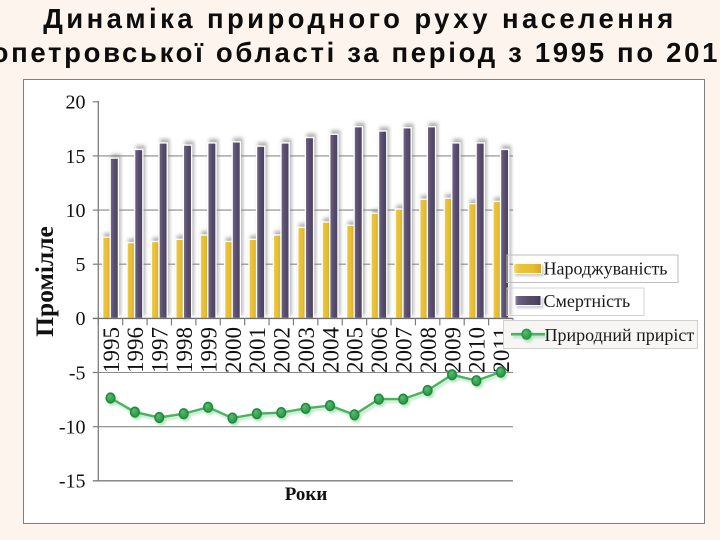 This screenshot has height=540, width=720. Describe the element at coordinates (72, 482) in the screenshot. I see `svg-text: -15` at that location.